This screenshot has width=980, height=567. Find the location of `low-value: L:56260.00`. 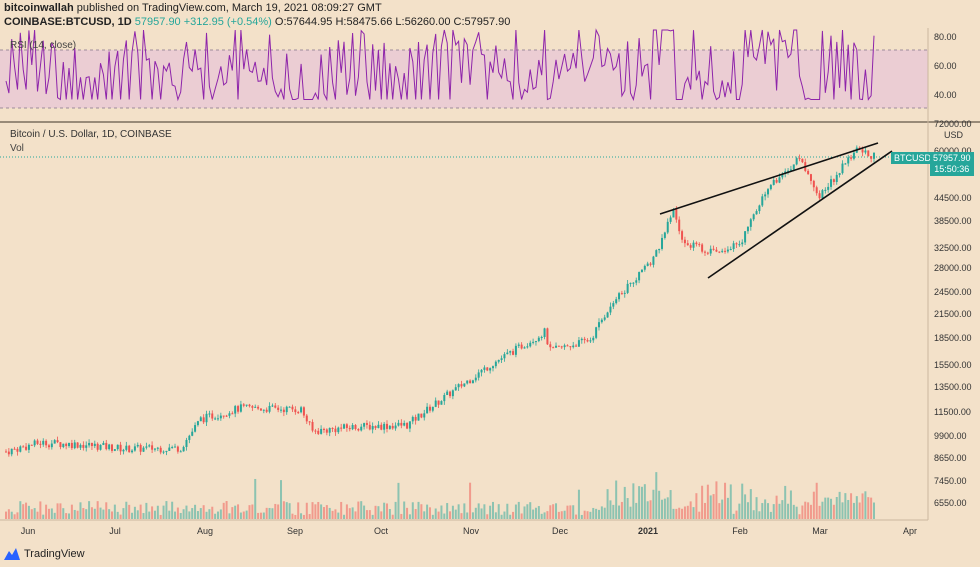

low-value: L:56260.00 is located at coordinates (423, 22).